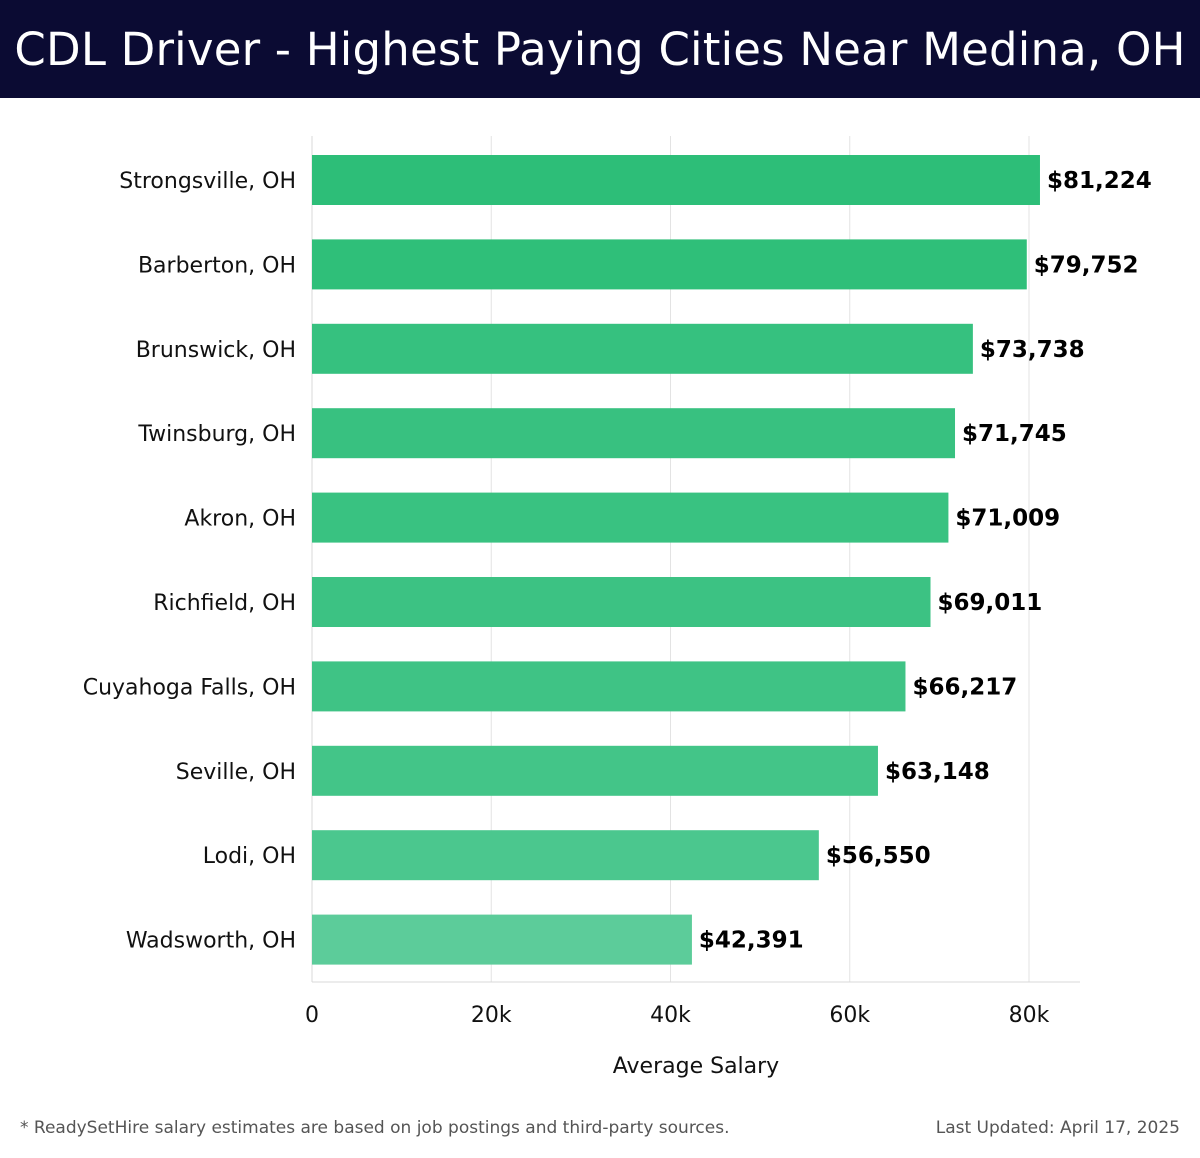 This screenshot has width=1200, height=1158. I want to click on category-label: Akron, OH, so click(240, 519).